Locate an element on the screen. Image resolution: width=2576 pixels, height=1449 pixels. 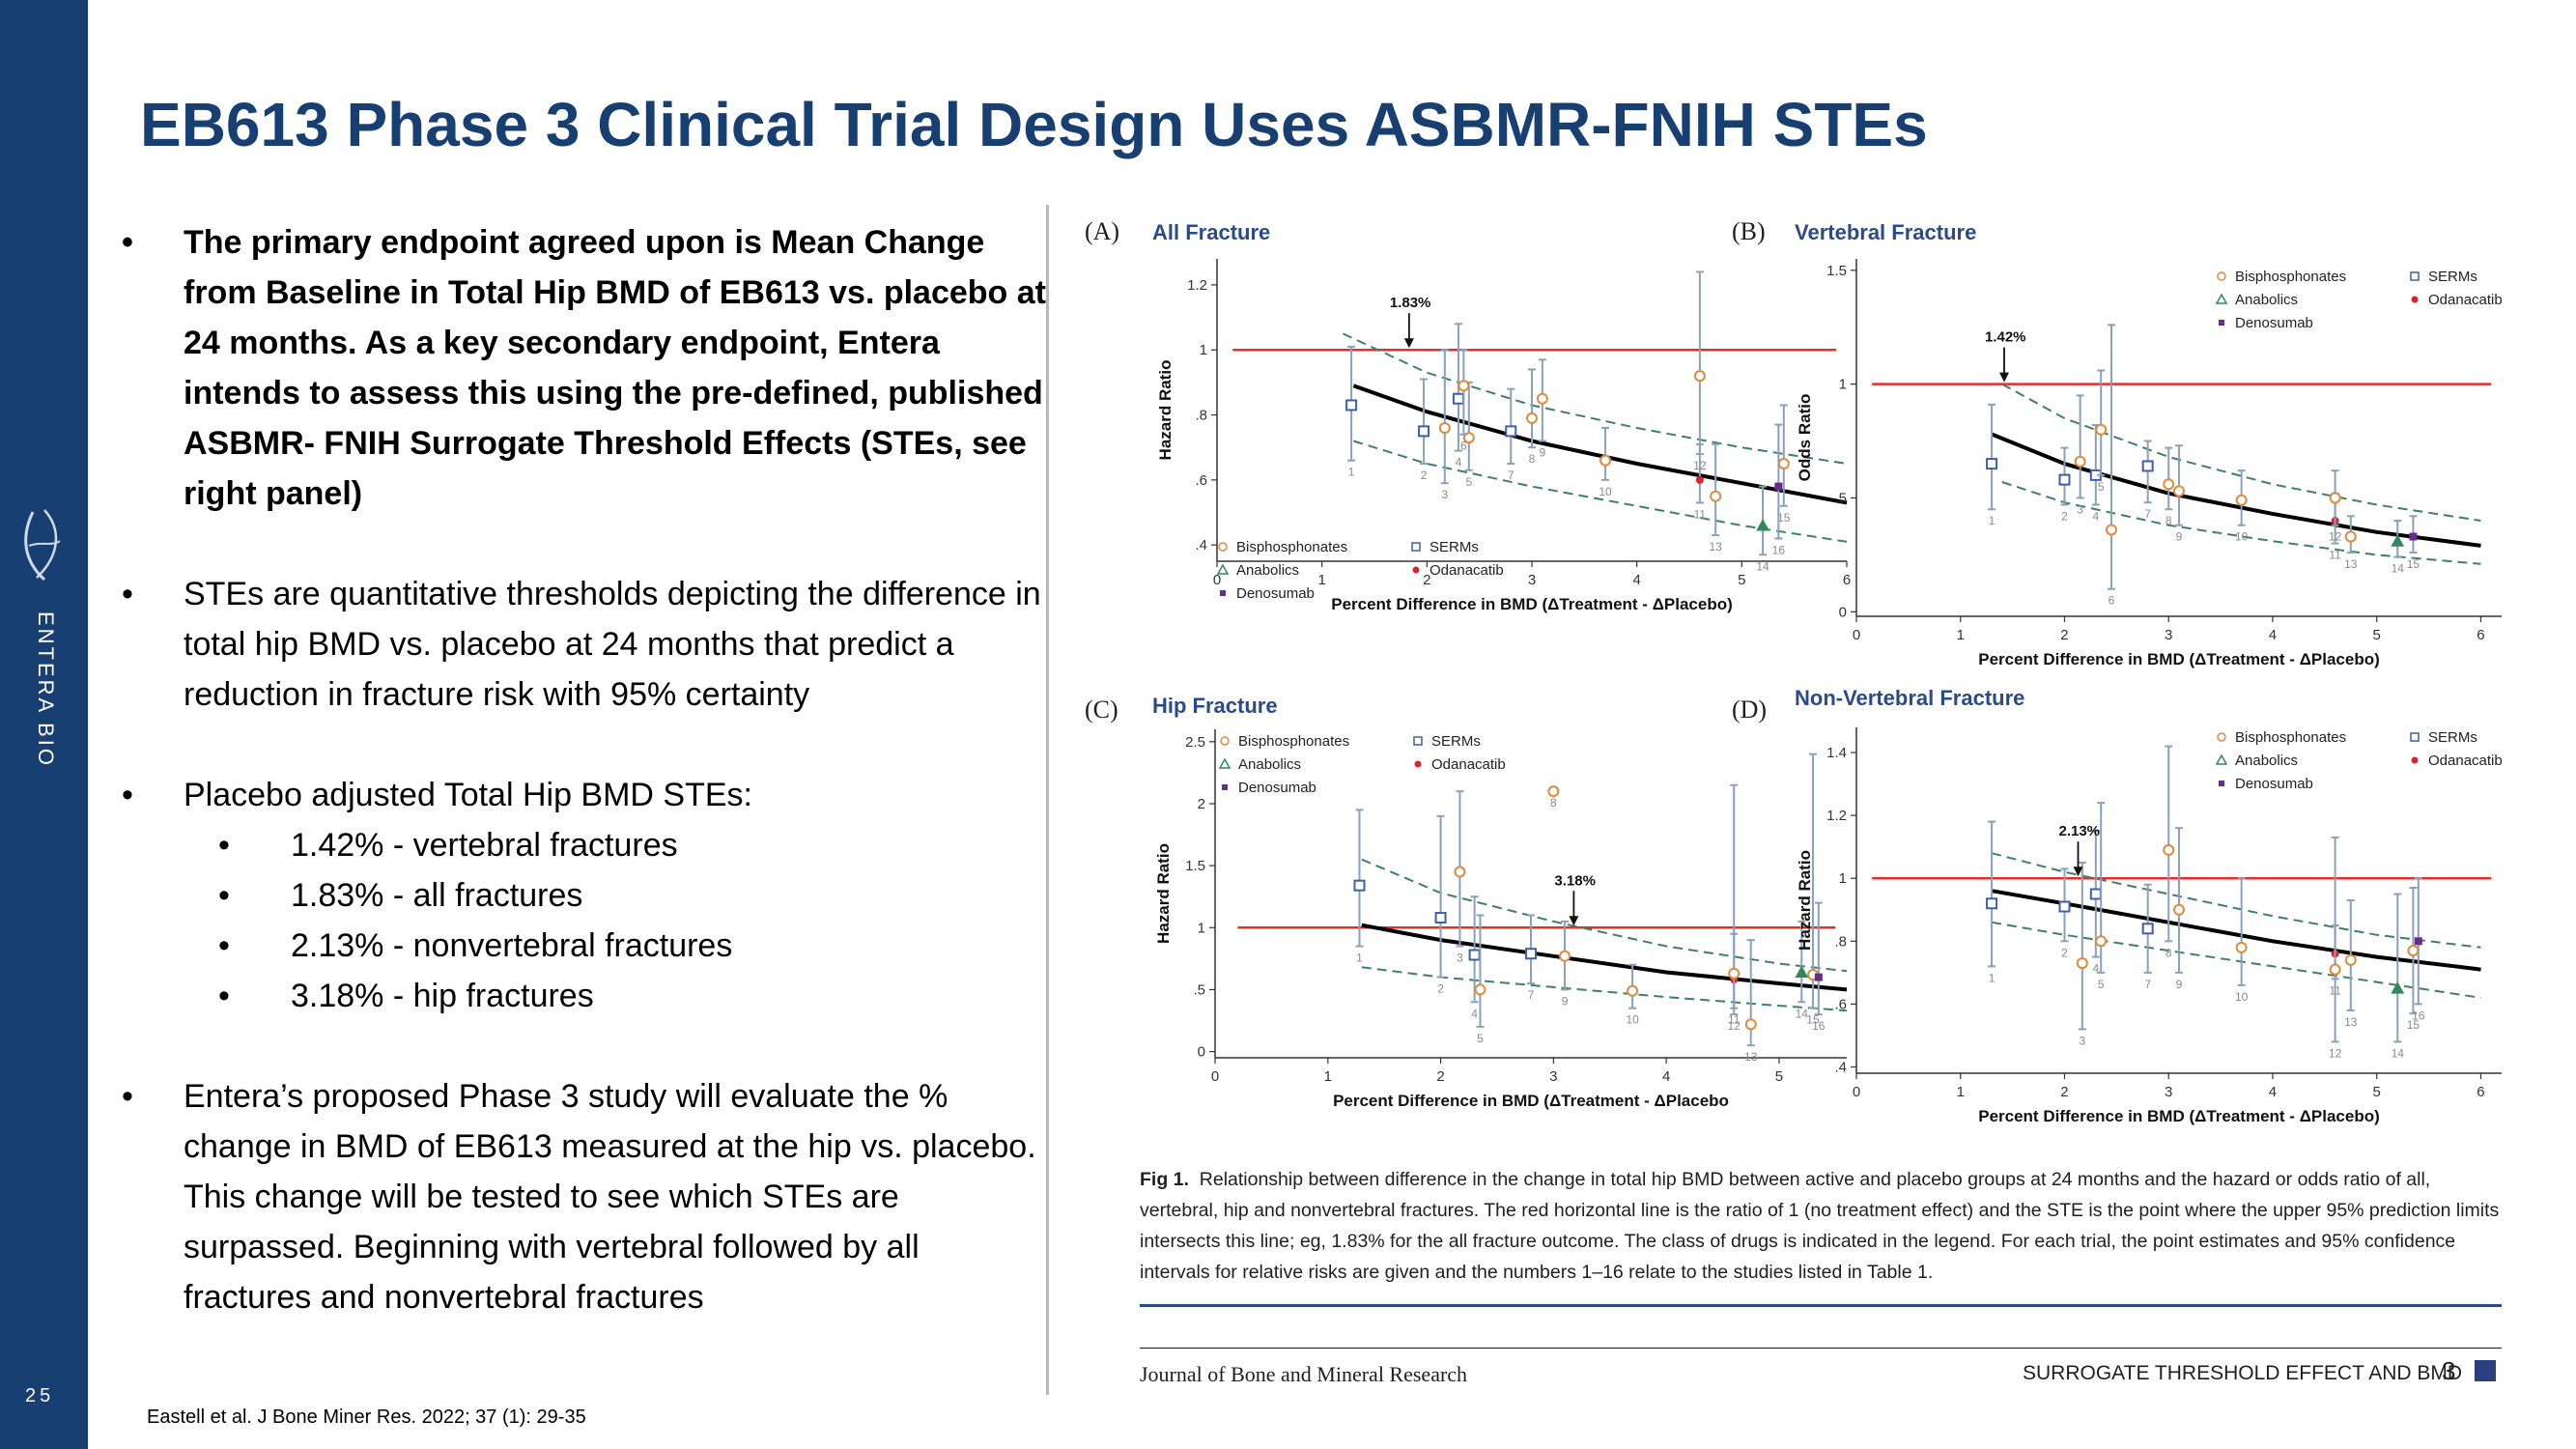
study-id-label: 11 is located at coordinates (1734, 1020).